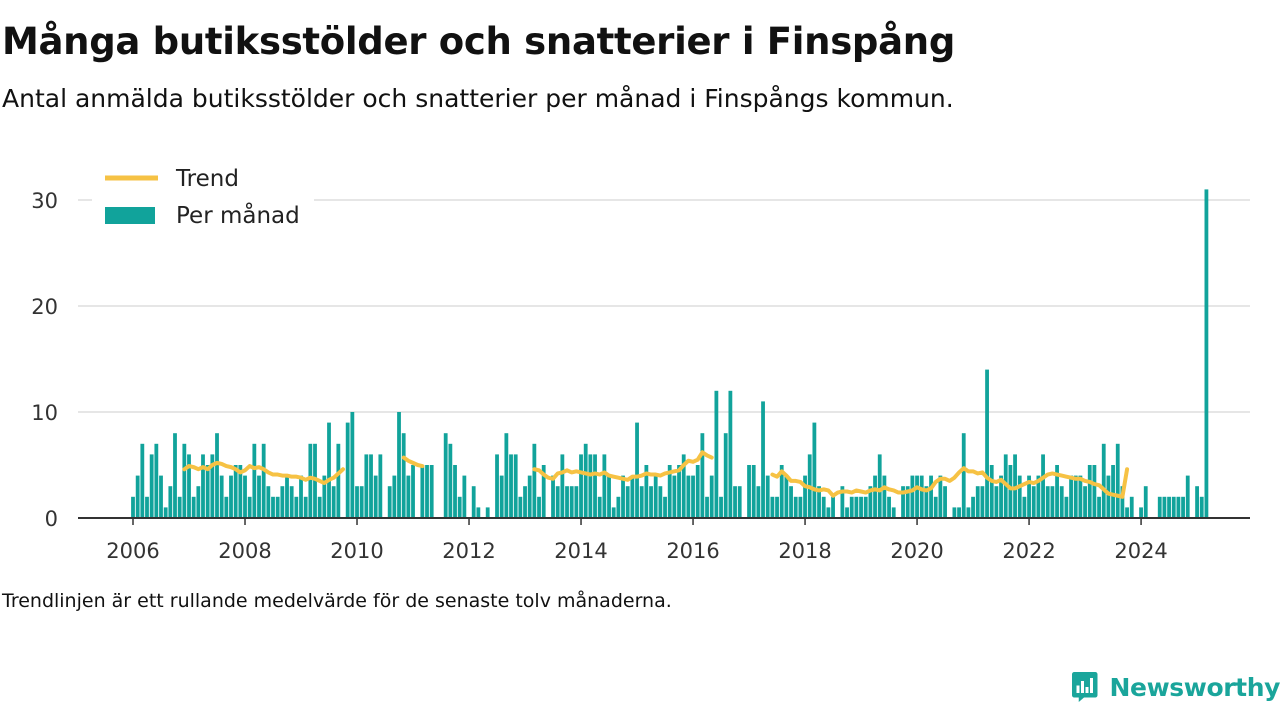 Image resolution: width=1280 pixels, height=720 pixels. I want to click on x-tick-label: 2022, so click(1028, 551).